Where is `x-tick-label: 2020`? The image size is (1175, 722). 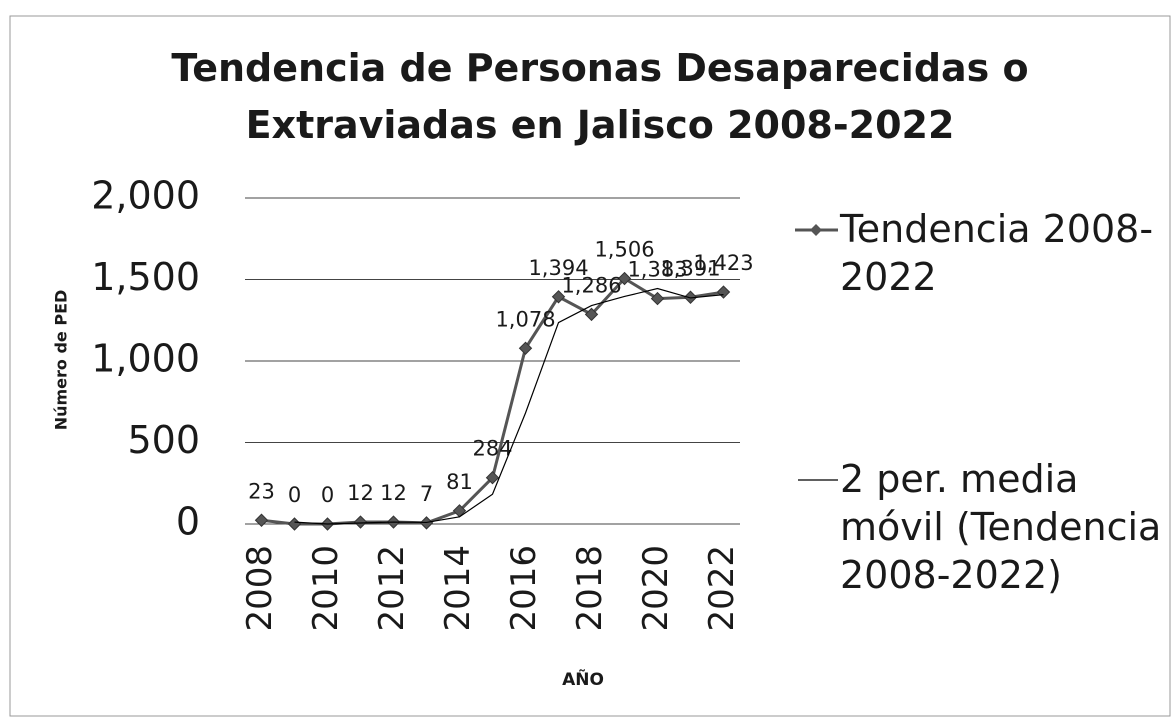 x-tick-label: 2020 is located at coordinates (656, 588).